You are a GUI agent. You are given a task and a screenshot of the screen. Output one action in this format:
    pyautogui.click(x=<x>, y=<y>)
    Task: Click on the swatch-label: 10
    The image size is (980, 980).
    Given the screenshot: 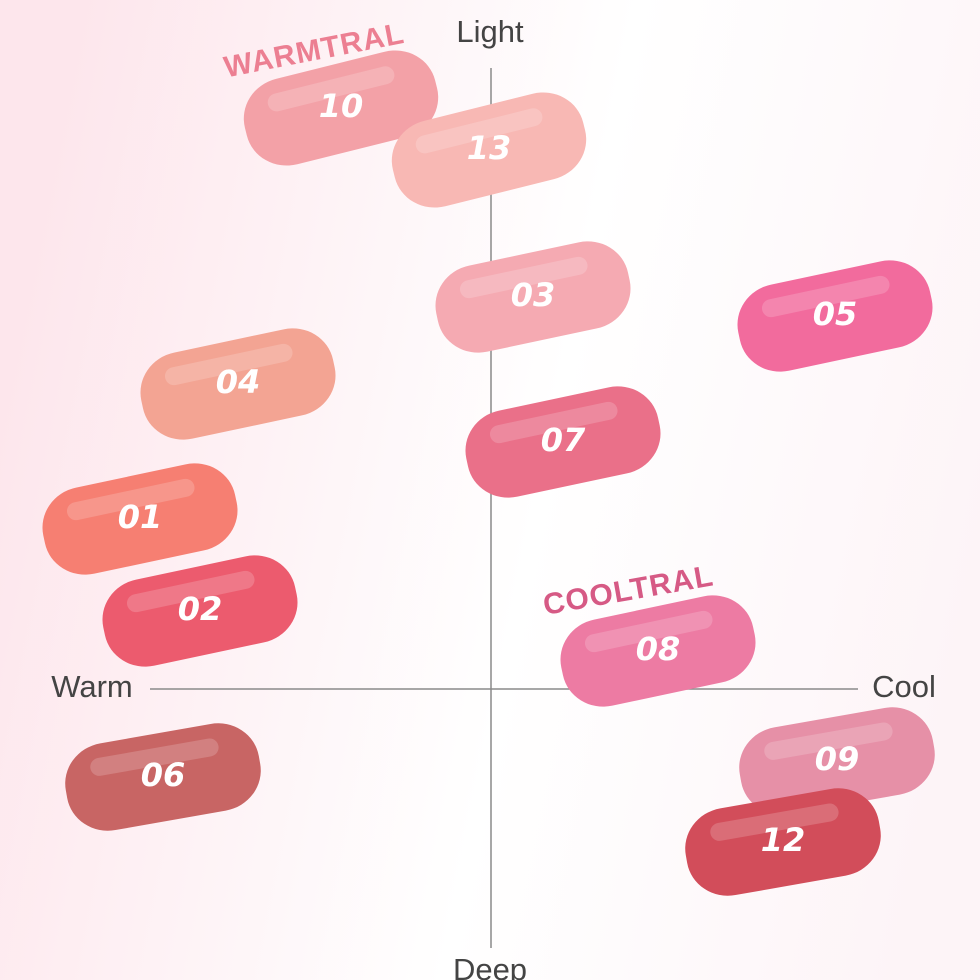 What is the action you would take?
    pyautogui.click(x=341, y=106)
    